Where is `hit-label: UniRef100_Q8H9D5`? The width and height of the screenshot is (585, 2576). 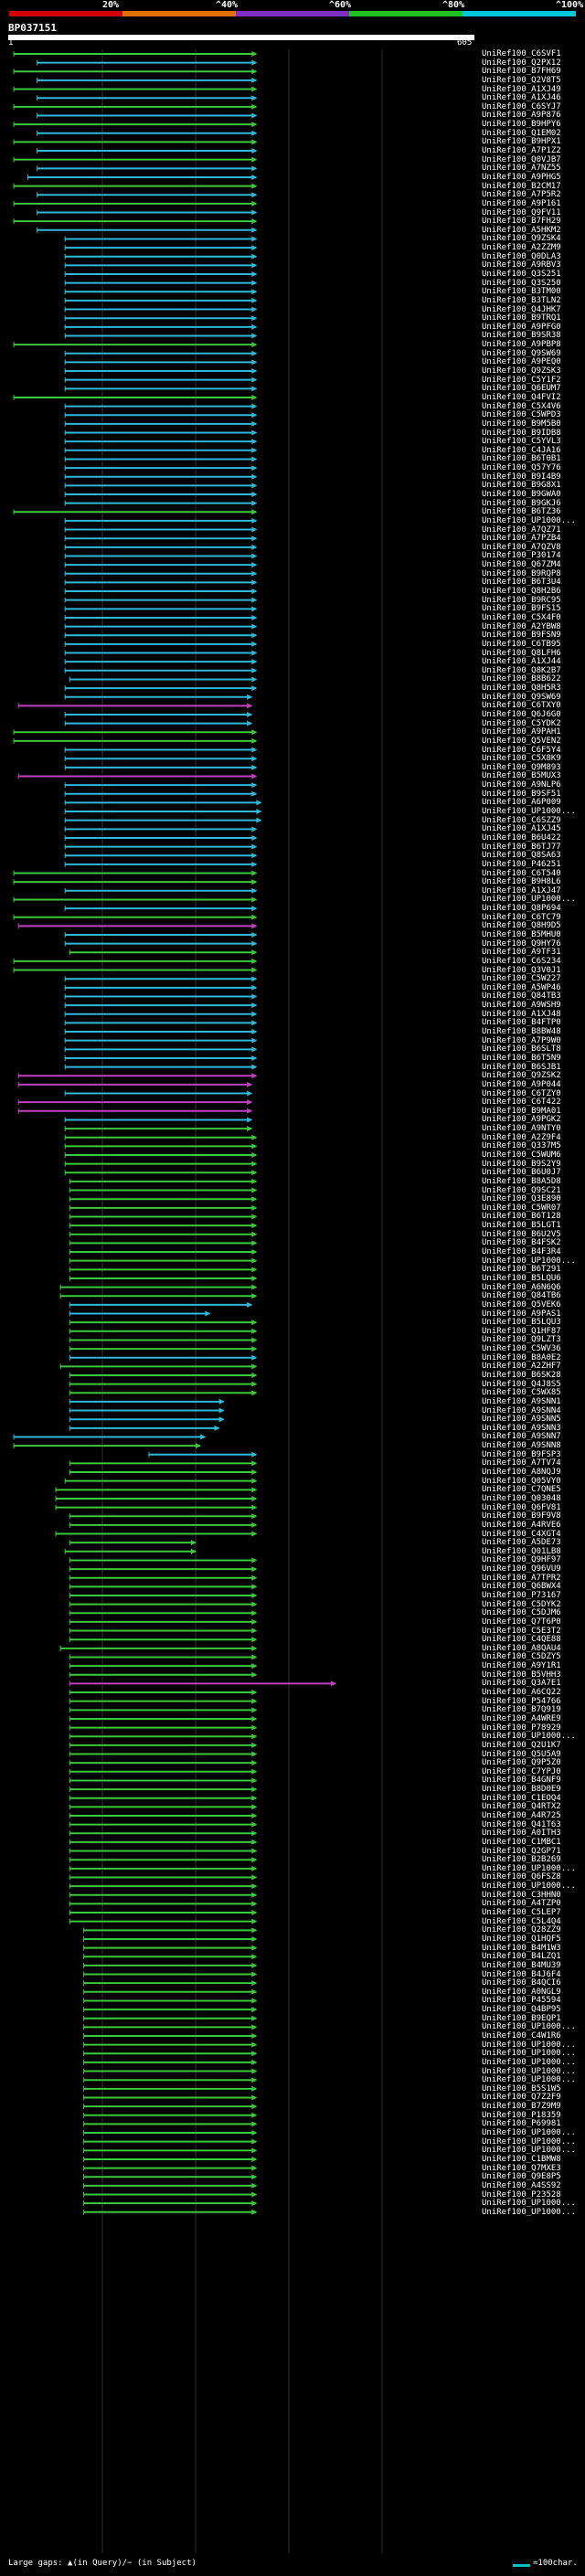
hit-label: UniRef100_Q8H9D5 is located at coordinates (521, 926).